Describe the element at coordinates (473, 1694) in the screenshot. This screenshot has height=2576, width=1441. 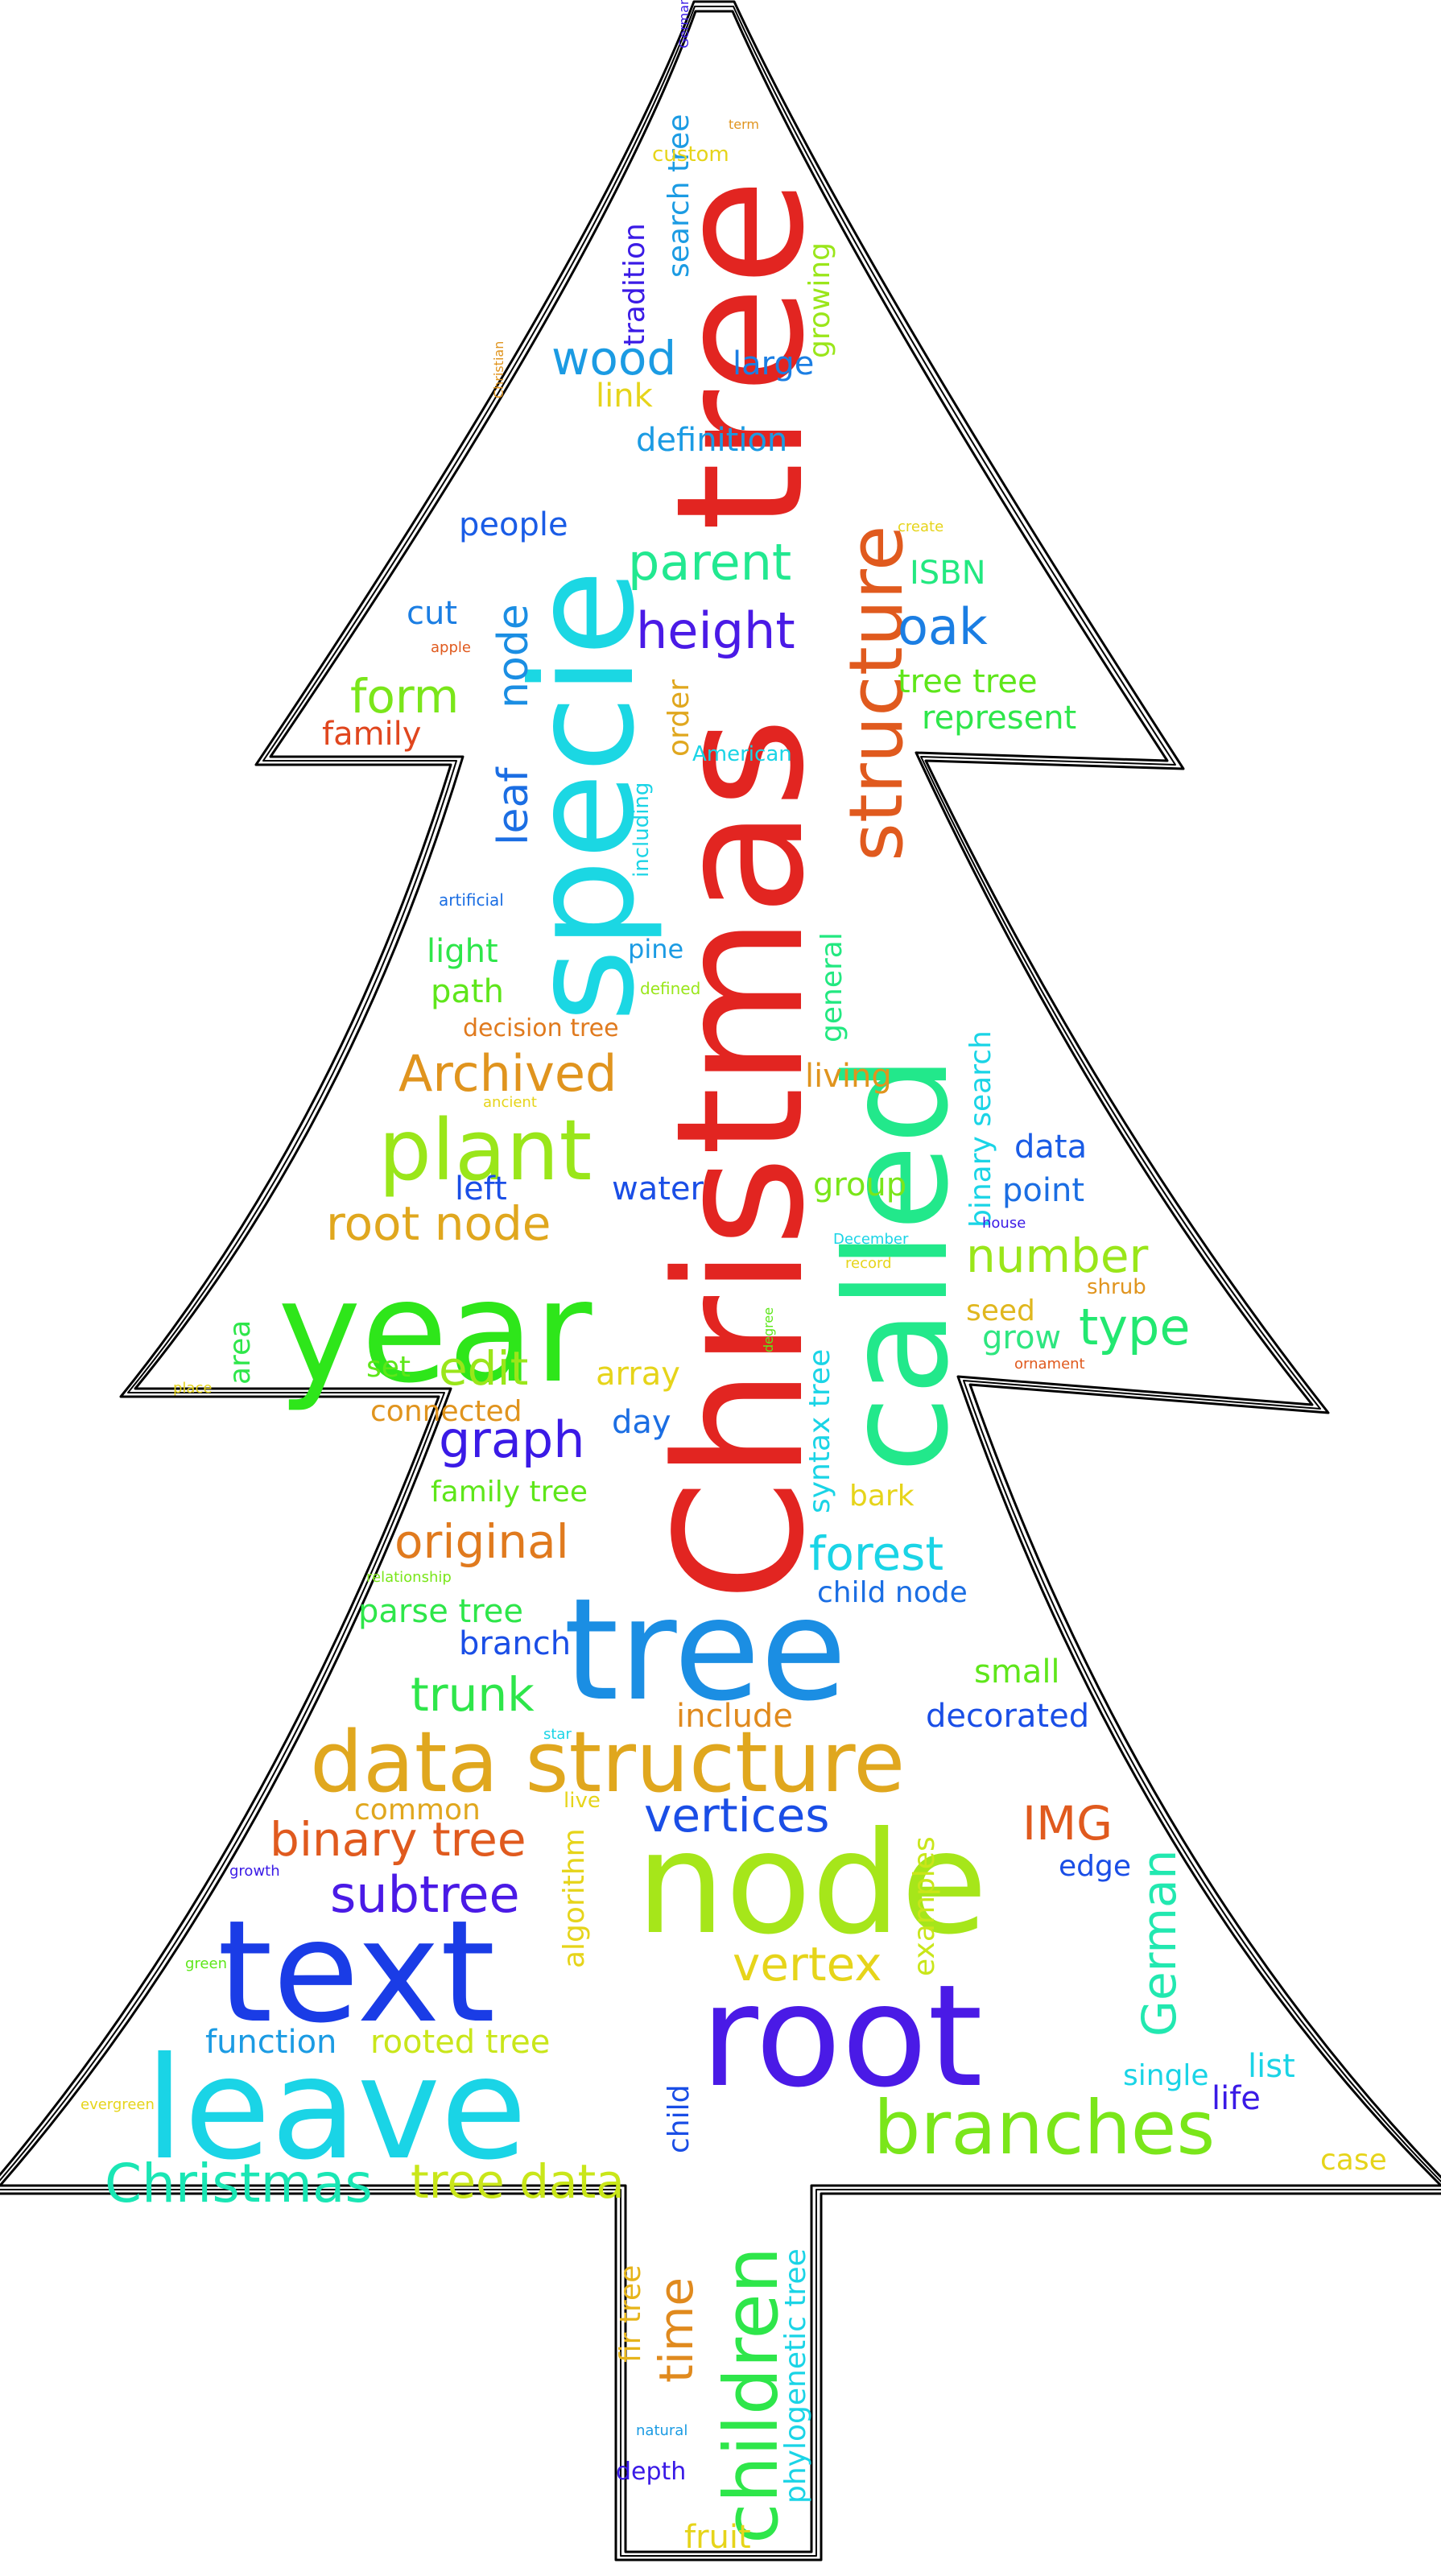
I see `word: trunk` at that location.